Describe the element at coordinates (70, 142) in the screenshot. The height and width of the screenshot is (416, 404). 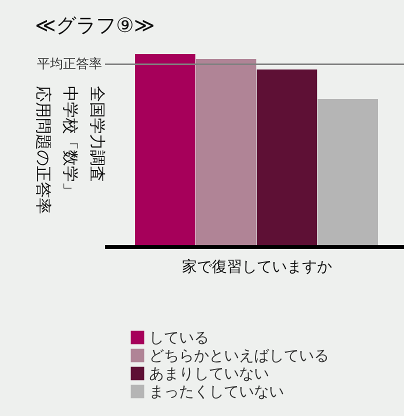
I see `text: 中学校「数学」` at that location.